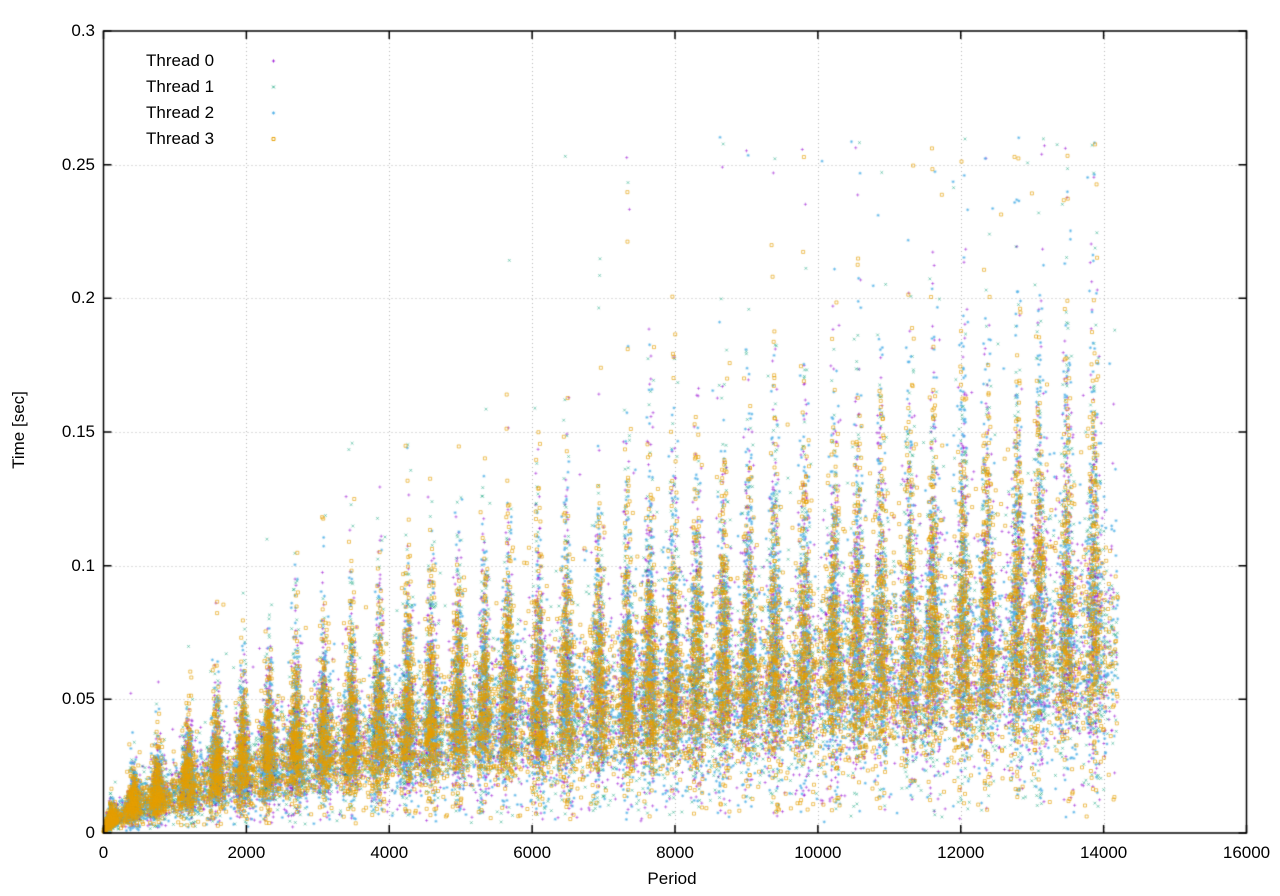 This screenshot has height=896, width=1280. What do you see at coordinates (78, 699) in the screenshot?
I see `y-tick-label: 0.05` at bounding box center [78, 699].